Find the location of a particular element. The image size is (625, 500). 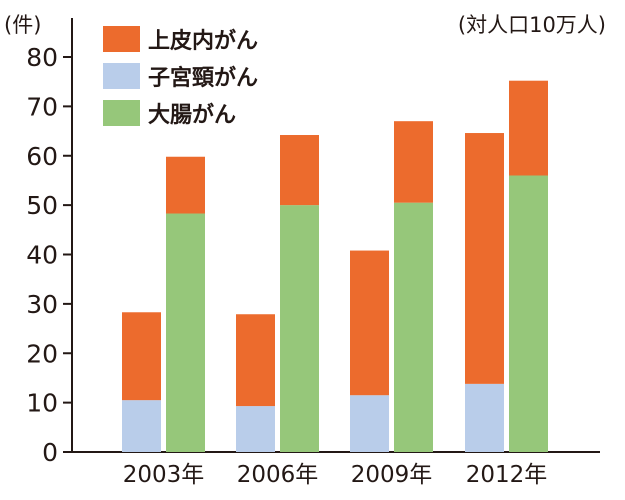

y-tick-label: 10 is located at coordinates (42, 403).